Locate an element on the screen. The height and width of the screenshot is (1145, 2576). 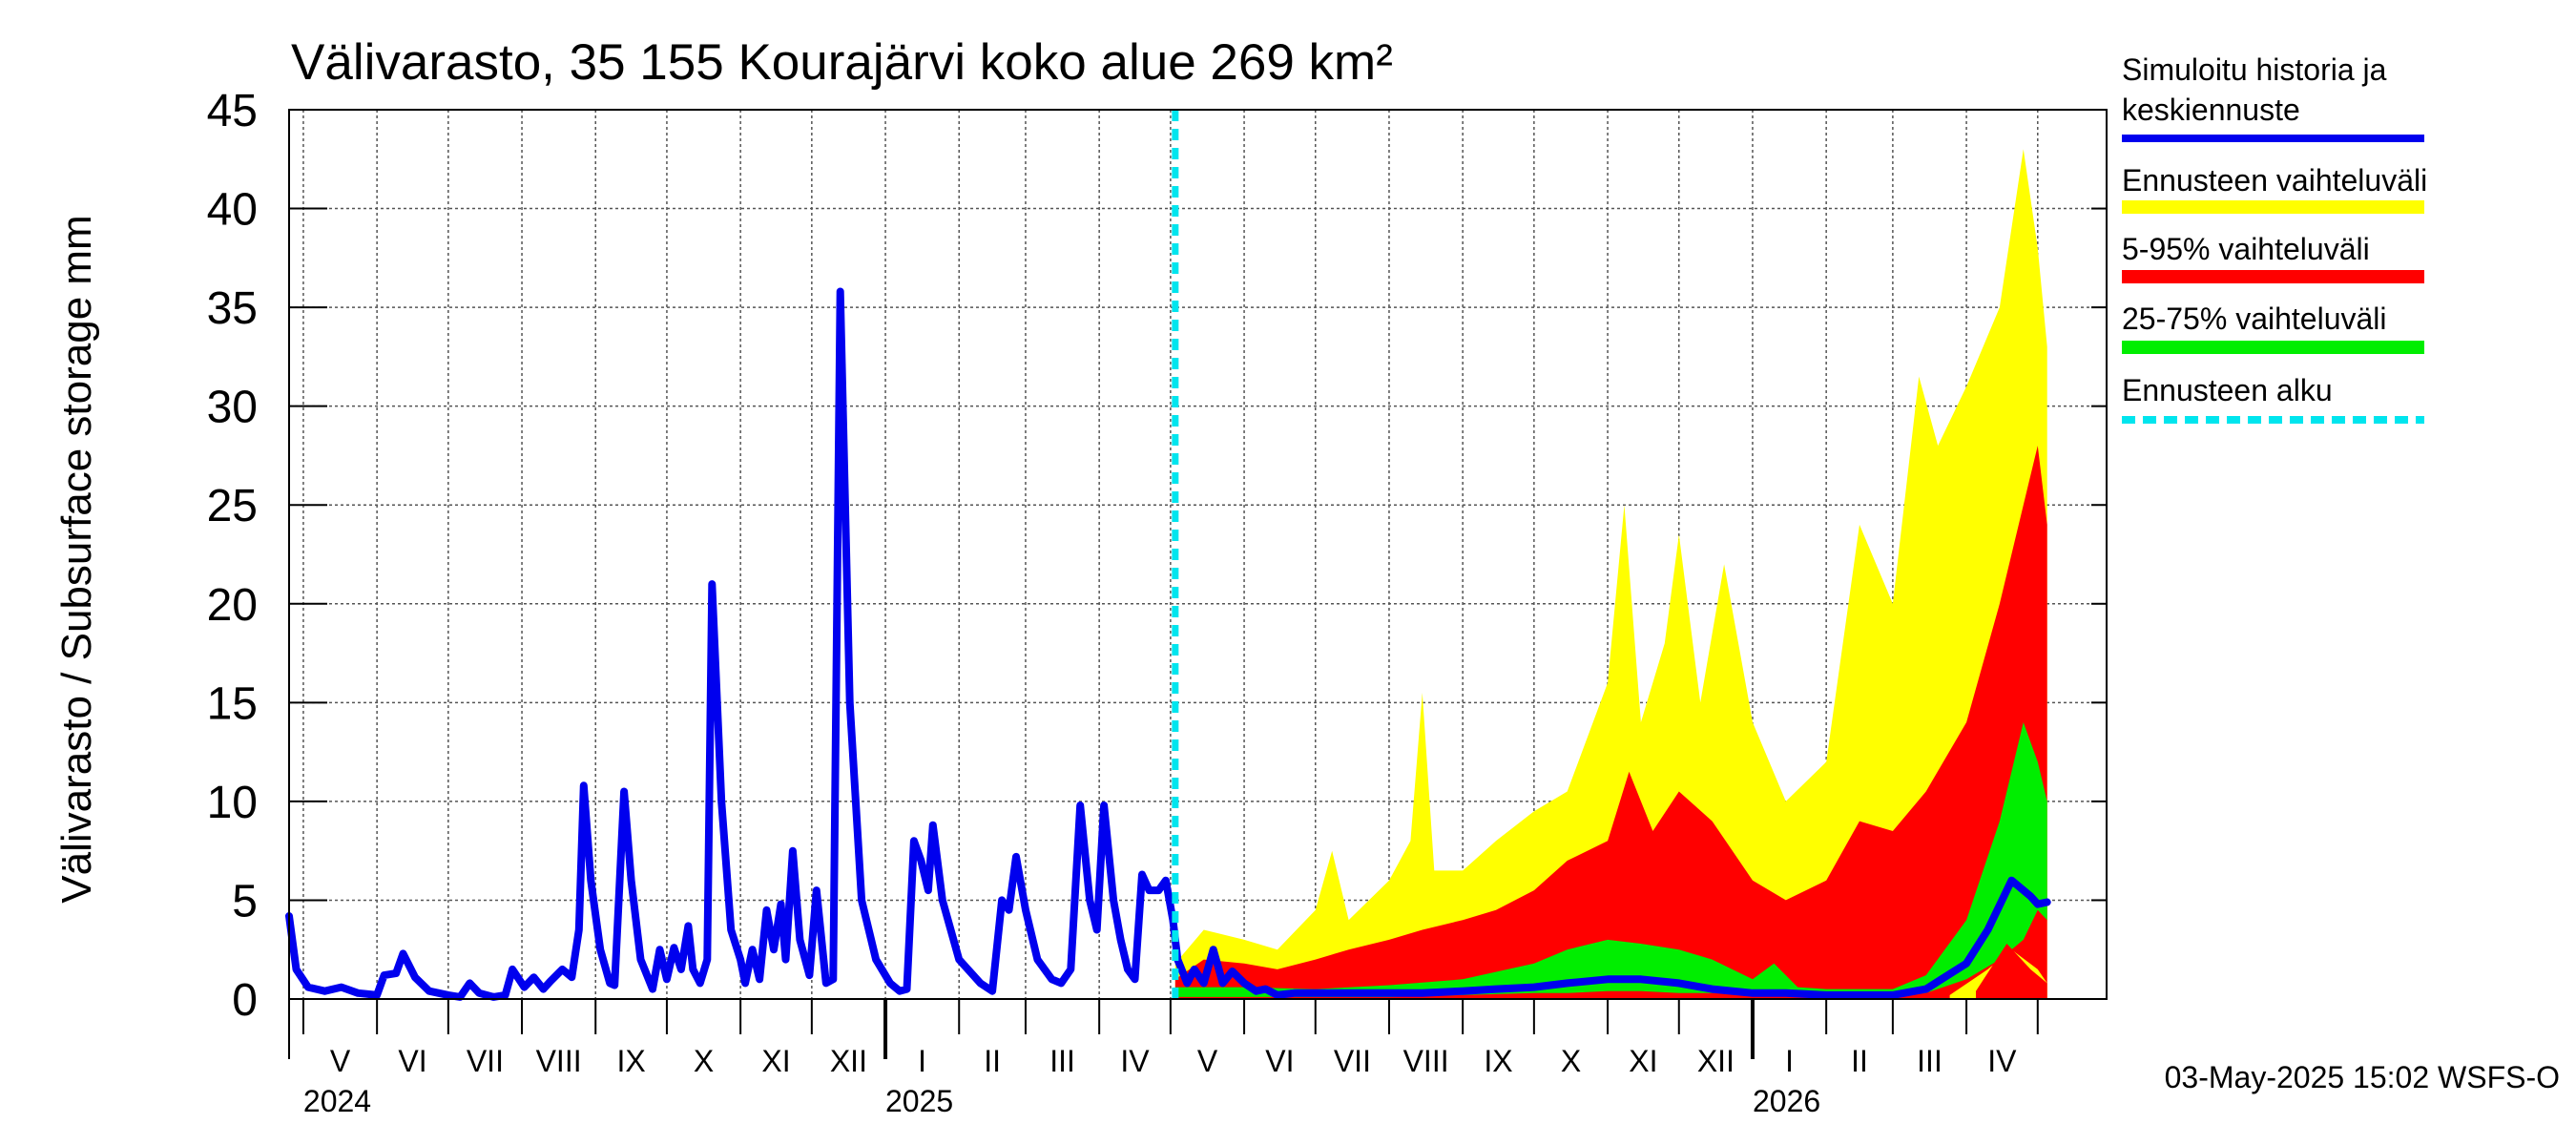
y-tick-label: 45 is located at coordinates (232, 111).